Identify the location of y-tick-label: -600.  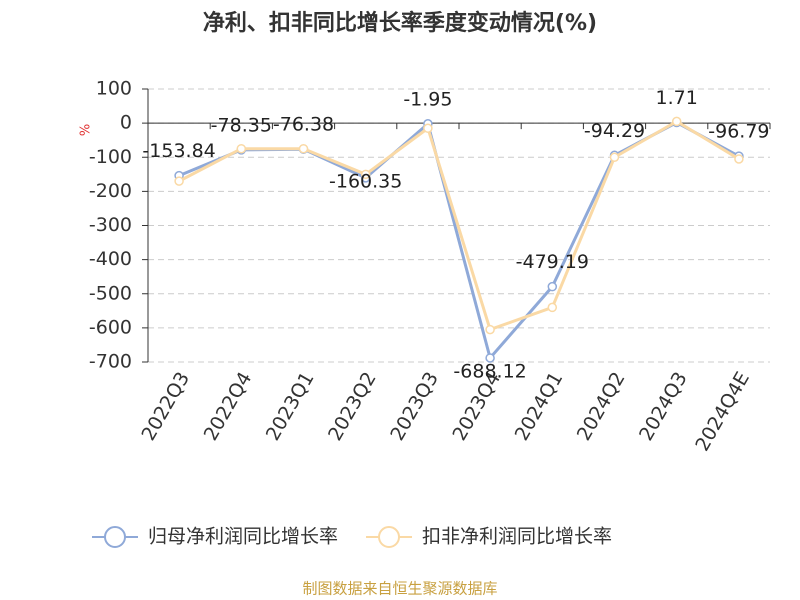
(110, 327).